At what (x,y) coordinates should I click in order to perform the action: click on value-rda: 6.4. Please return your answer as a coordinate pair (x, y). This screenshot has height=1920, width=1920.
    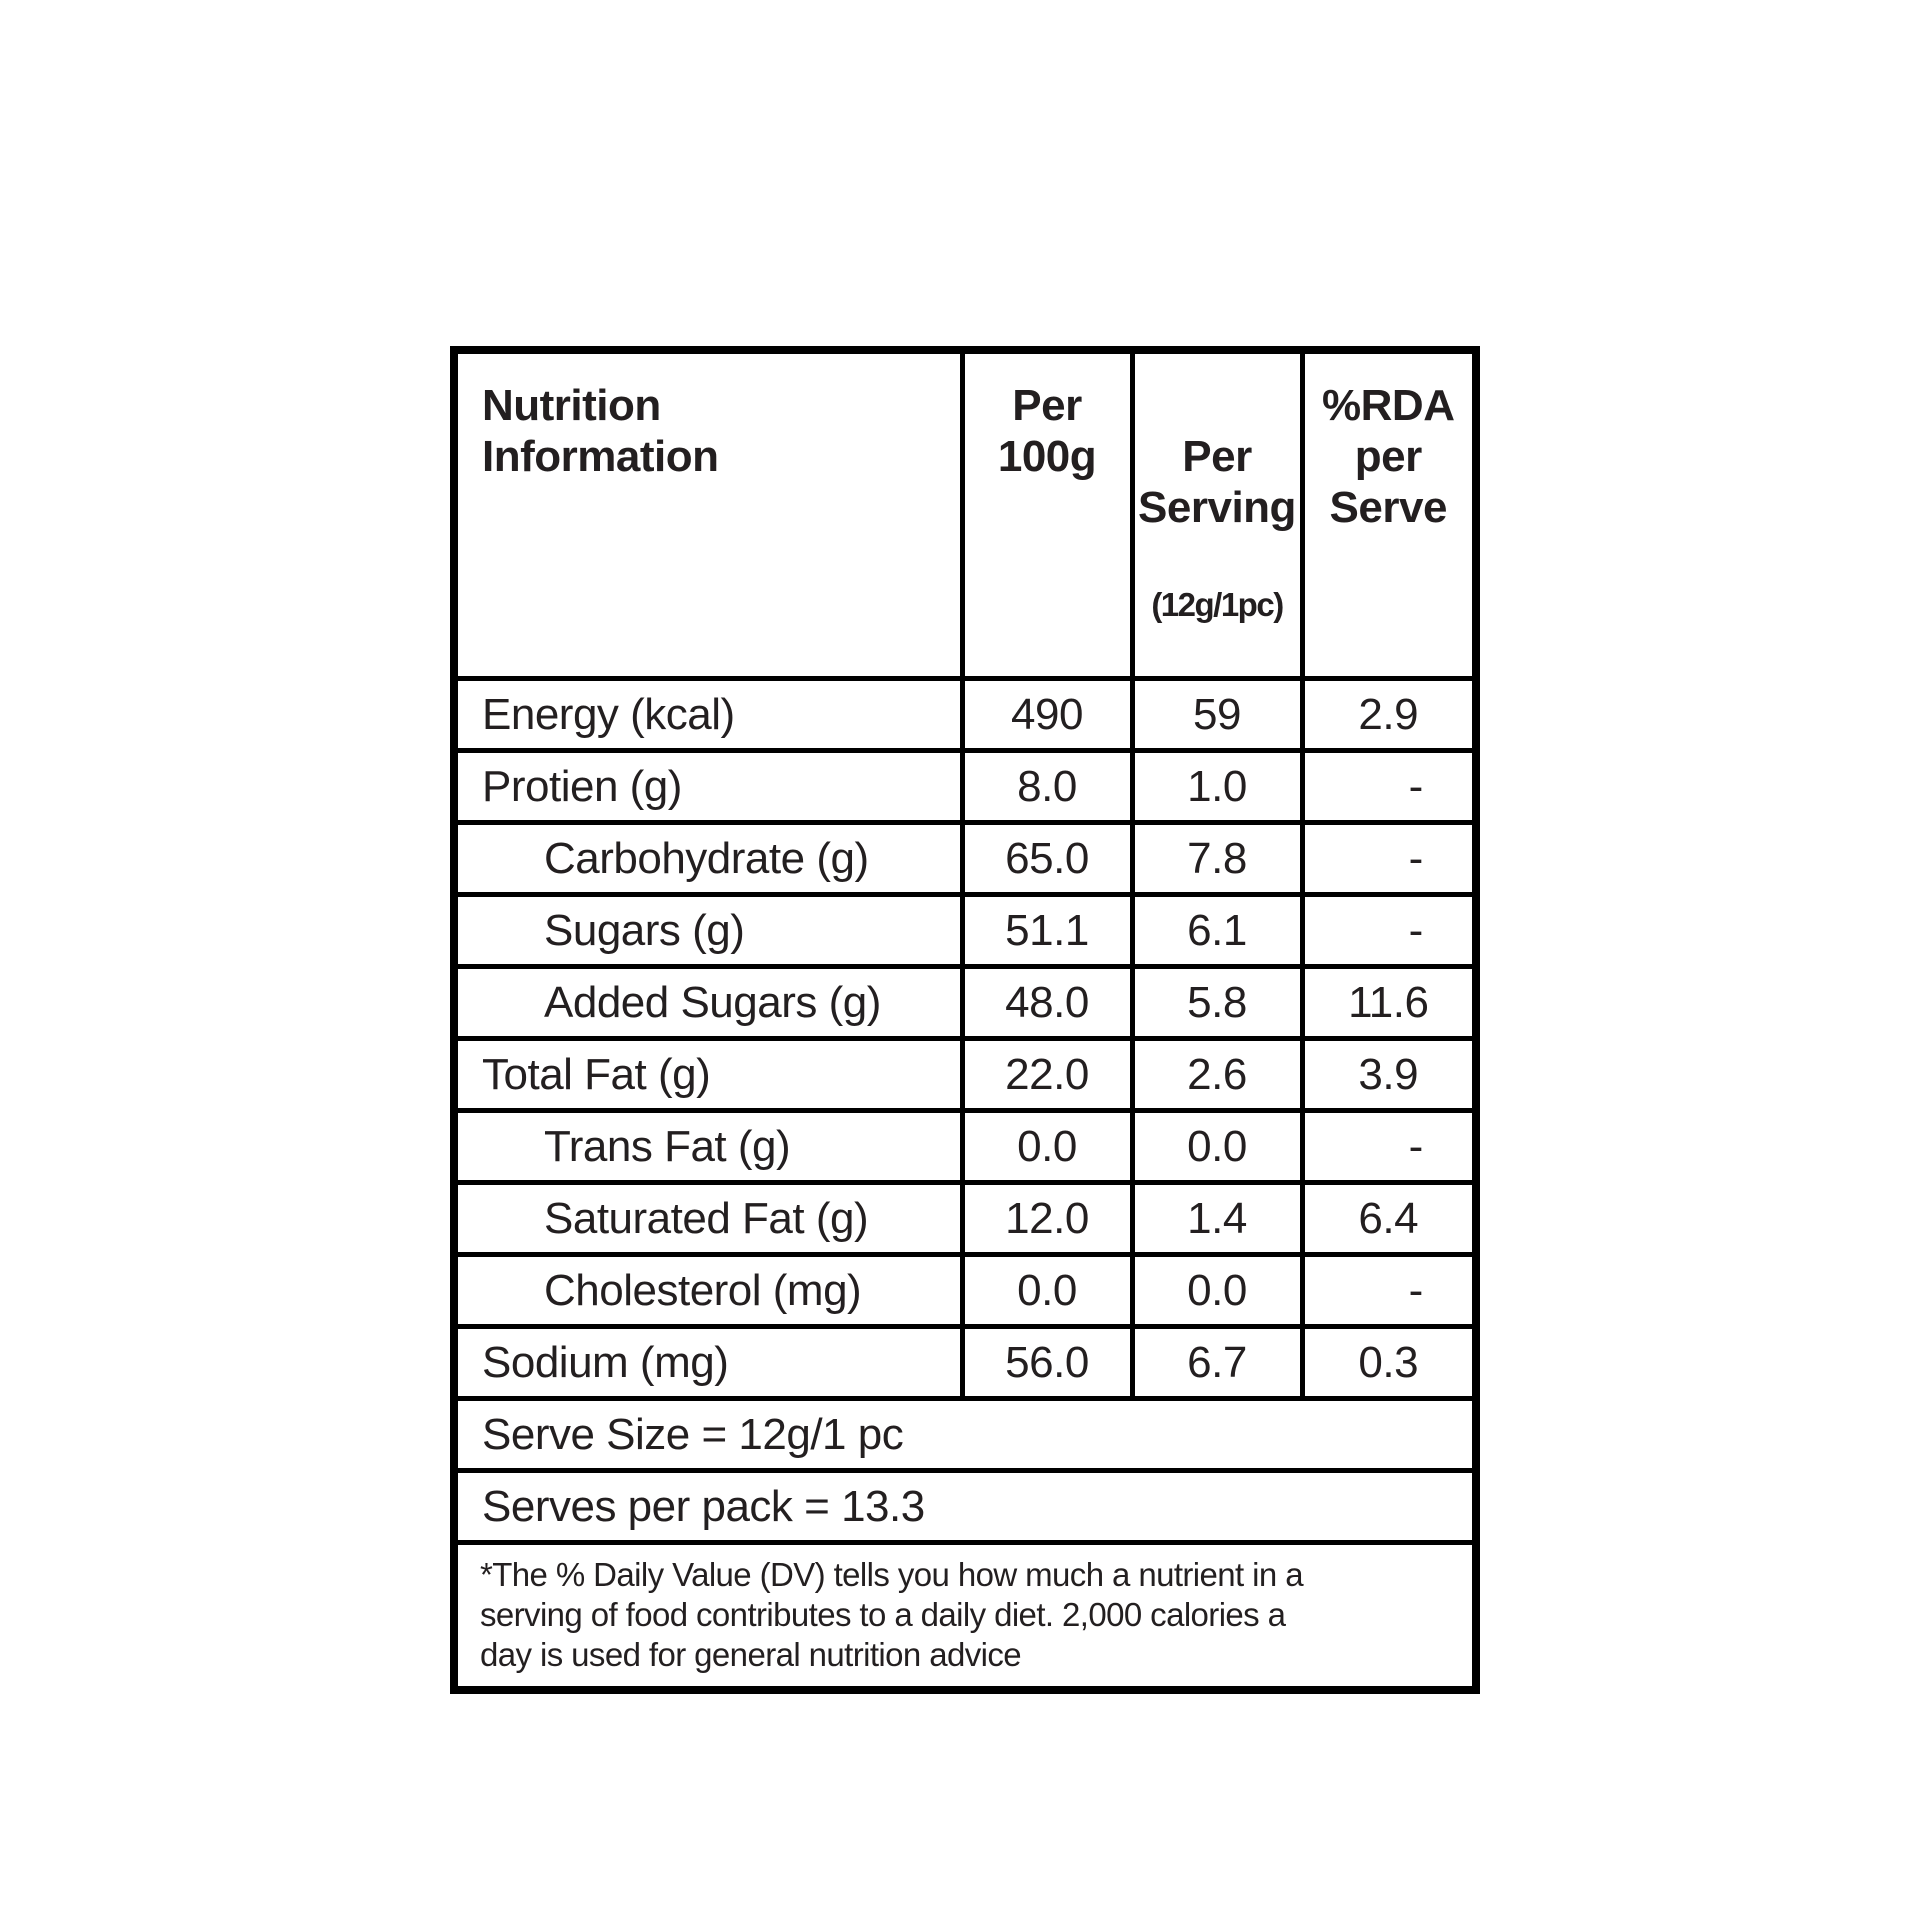
    Looking at the image, I should click on (1389, 1219).